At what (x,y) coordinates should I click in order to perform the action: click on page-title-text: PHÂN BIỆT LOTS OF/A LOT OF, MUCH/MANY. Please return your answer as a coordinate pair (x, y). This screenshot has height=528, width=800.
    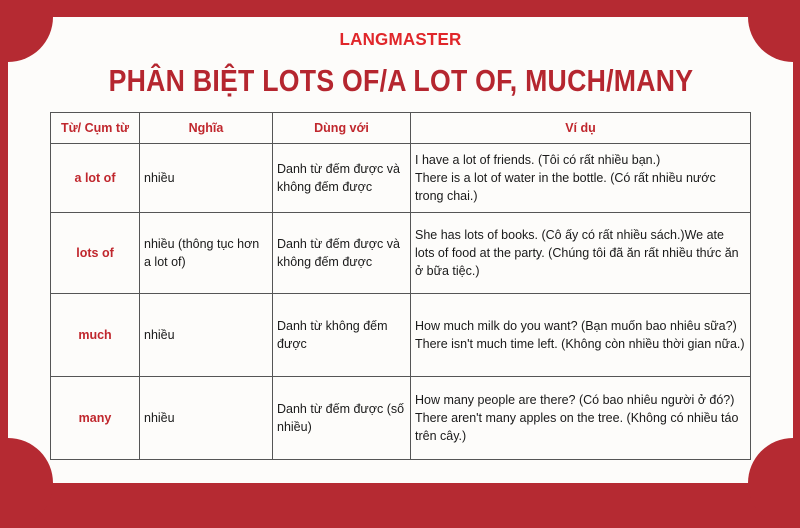
    Looking at the image, I should click on (400, 80).